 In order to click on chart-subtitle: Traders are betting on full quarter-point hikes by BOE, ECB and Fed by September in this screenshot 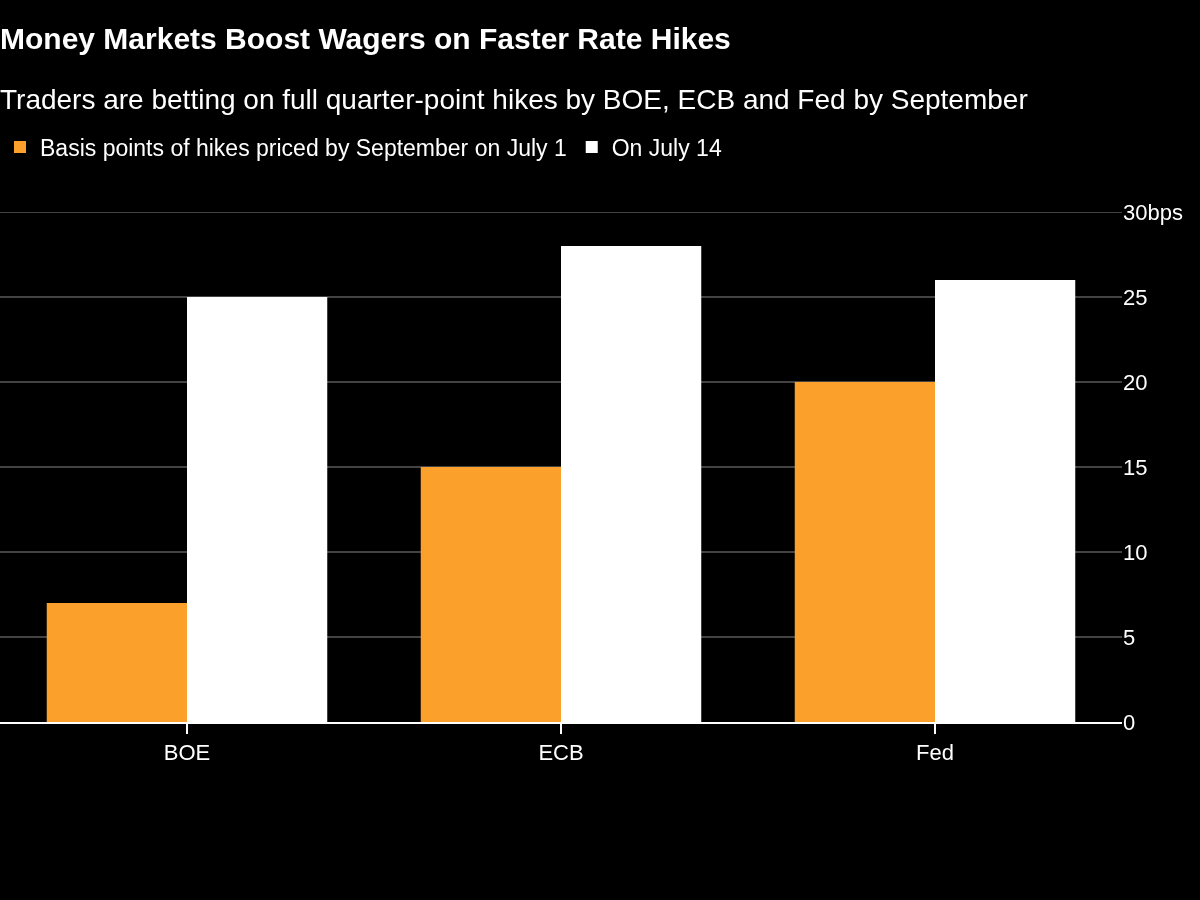, I will do `click(514, 100)`.